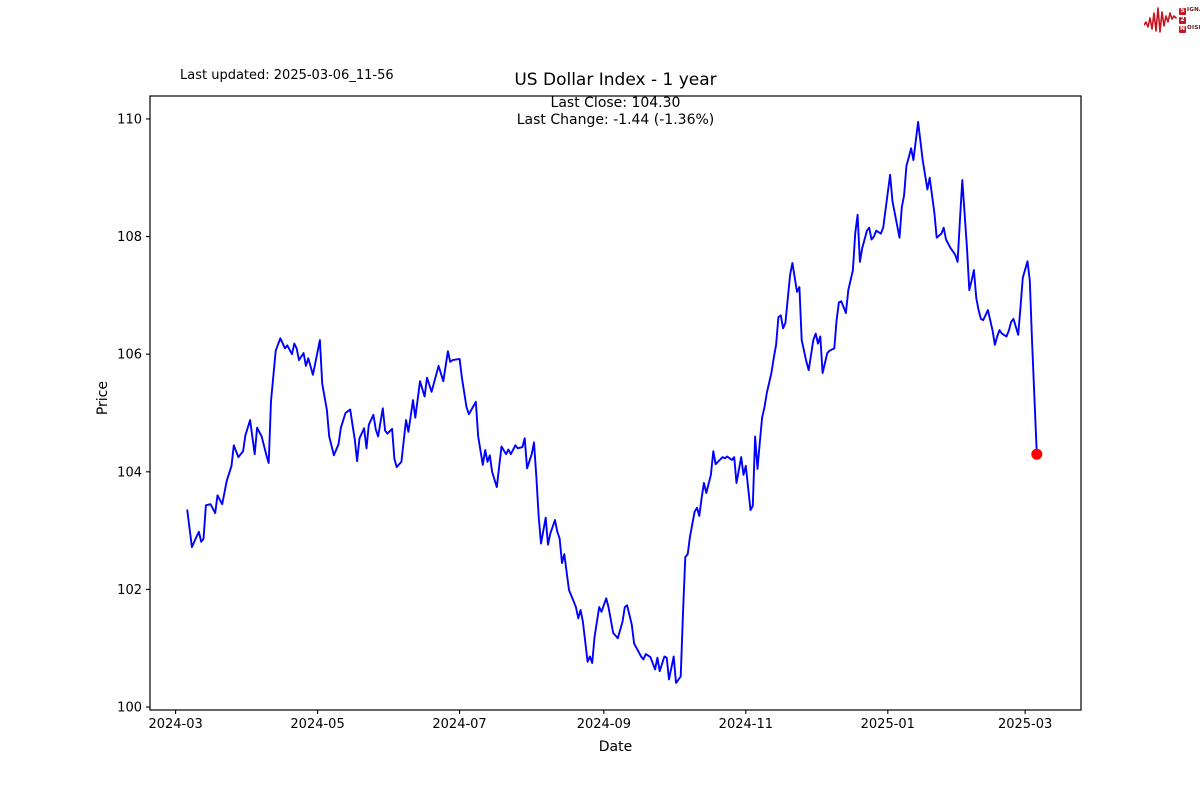 The height and width of the screenshot is (800, 1200). What do you see at coordinates (1037, 454) in the screenshot?
I see `last-close-marker` at bounding box center [1037, 454].